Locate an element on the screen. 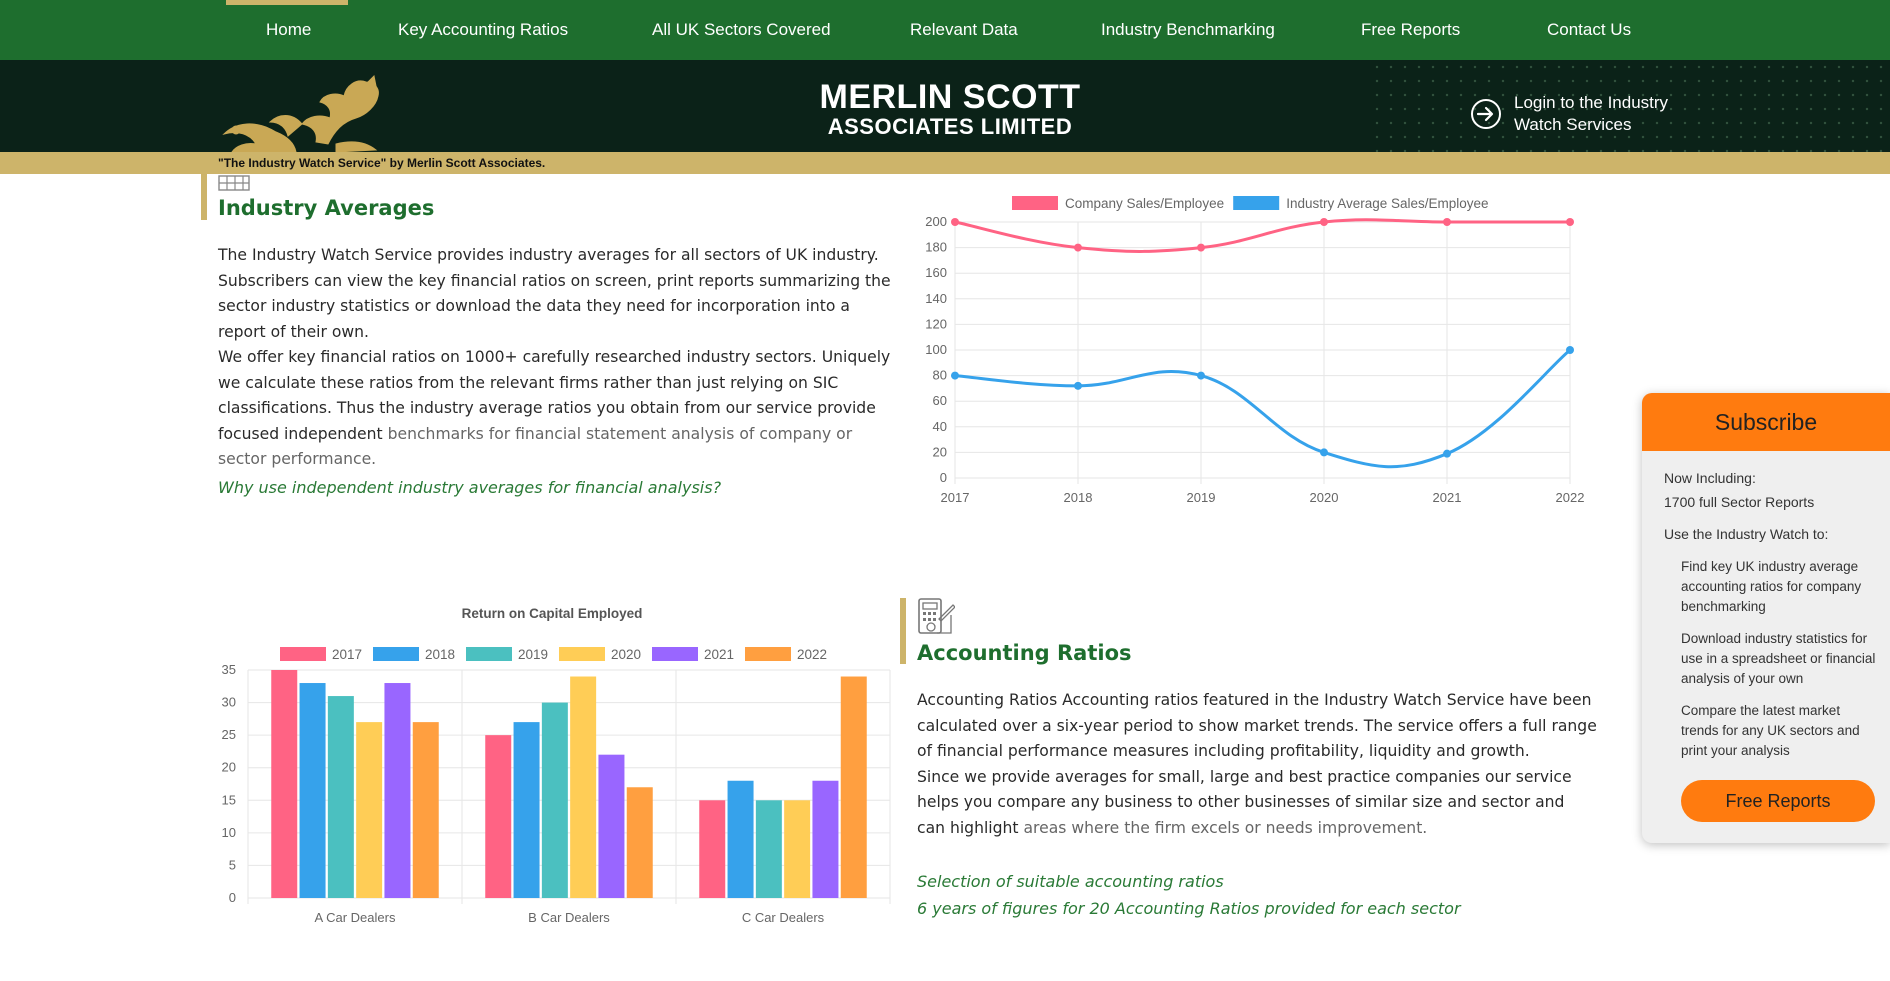 This screenshot has height=981, width=1890. brand-bar: MERLIN SCOTT ASSOCIATES LIMITED is located at coordinates (945, 106).